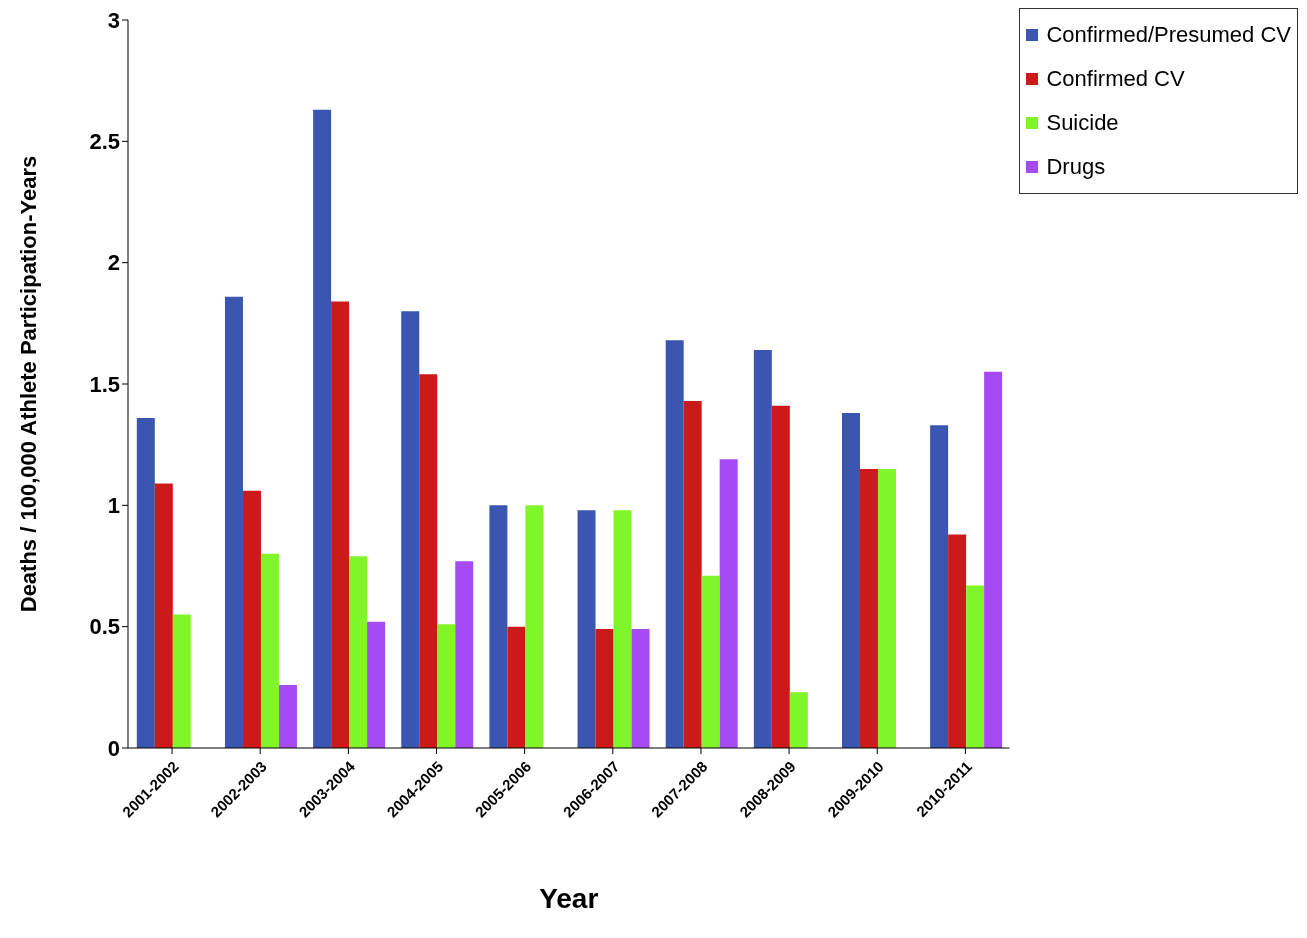 This screenshot has height=938, width=1307. What do you see at coordinates (113, 506) in the screenshot?
I see `y-tick-label: 1` at bounding box center [113, 506].